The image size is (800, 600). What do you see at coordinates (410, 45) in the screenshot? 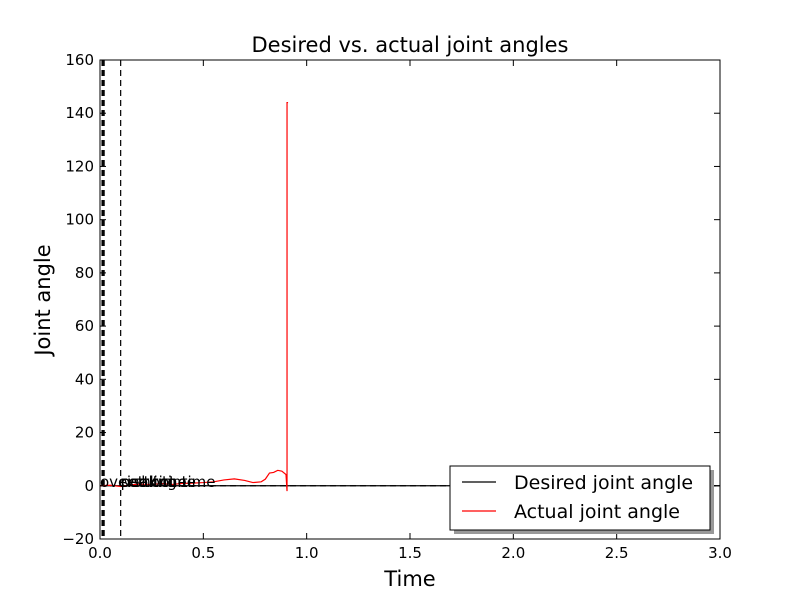
I see `chart-title: Desired vs. actual joint angles` at bounding box center [410, 45].